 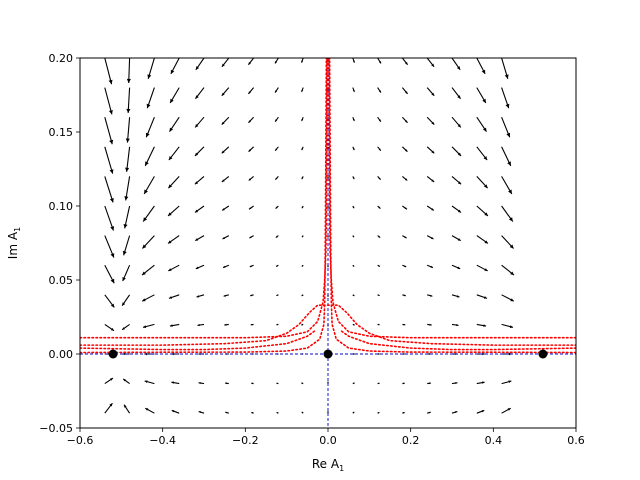 I want to click on trajectory-curve, so click(x=457, y=340).